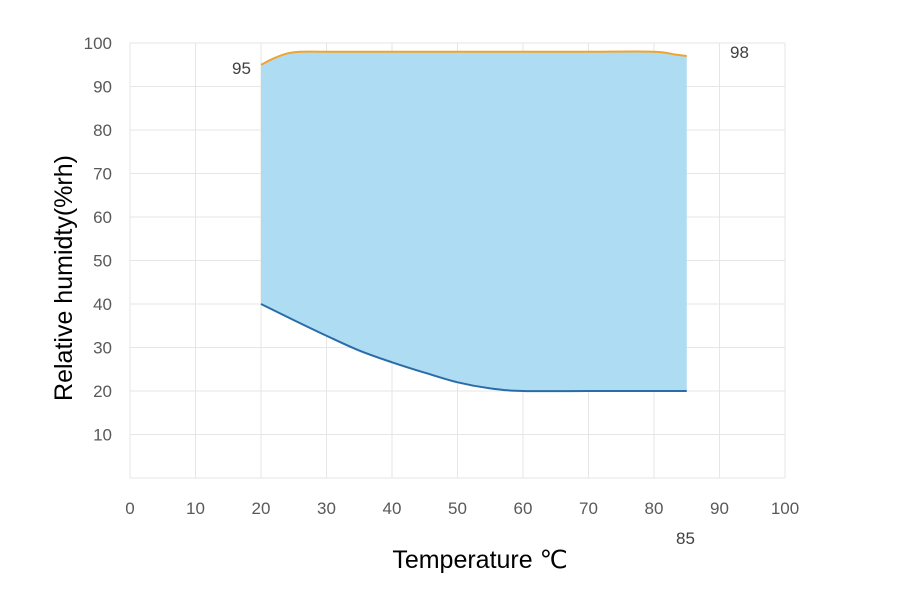 This screenshot has width=900, height=600. What do you see at coordinates (241, 68) in the screenshot?
I see `annotation-upper-left: 95` at bounding box center [241, 68].